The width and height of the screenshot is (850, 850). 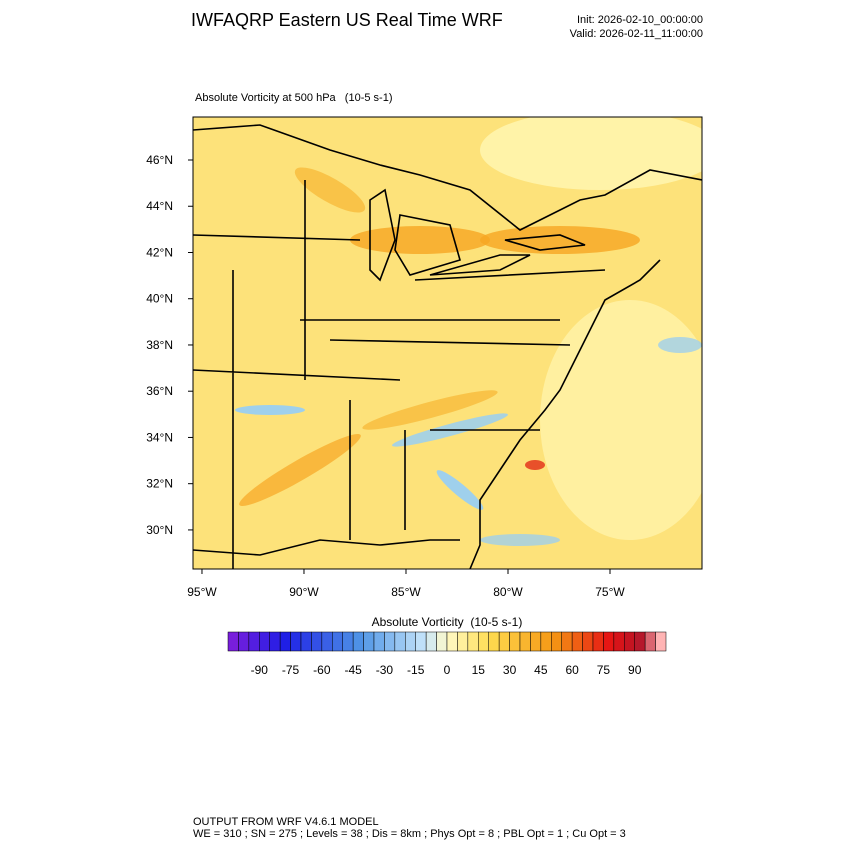 What do you see at coordinates (447, 654) in the screenshot?
I see `colorbar: -90 -75 -60 -45 -30 -15 0 15 30 45 60 75 90` at bounding box center [447, 654].